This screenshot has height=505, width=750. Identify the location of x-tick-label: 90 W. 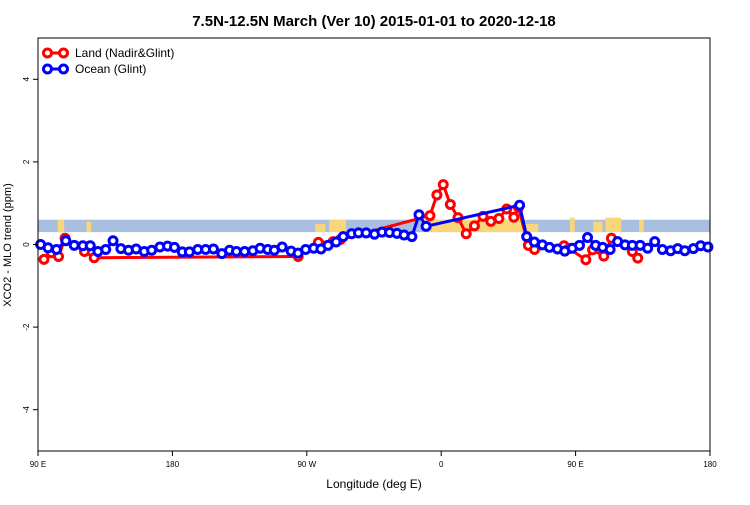
(306, 464).